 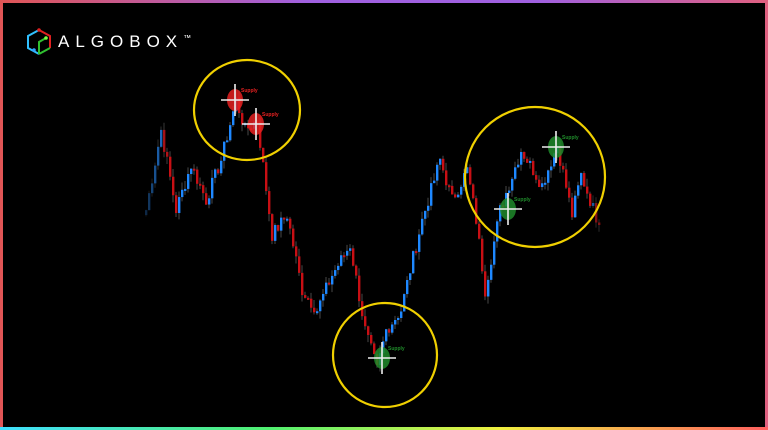 I want to click on highlight-circle, so click(x=385, y=355).